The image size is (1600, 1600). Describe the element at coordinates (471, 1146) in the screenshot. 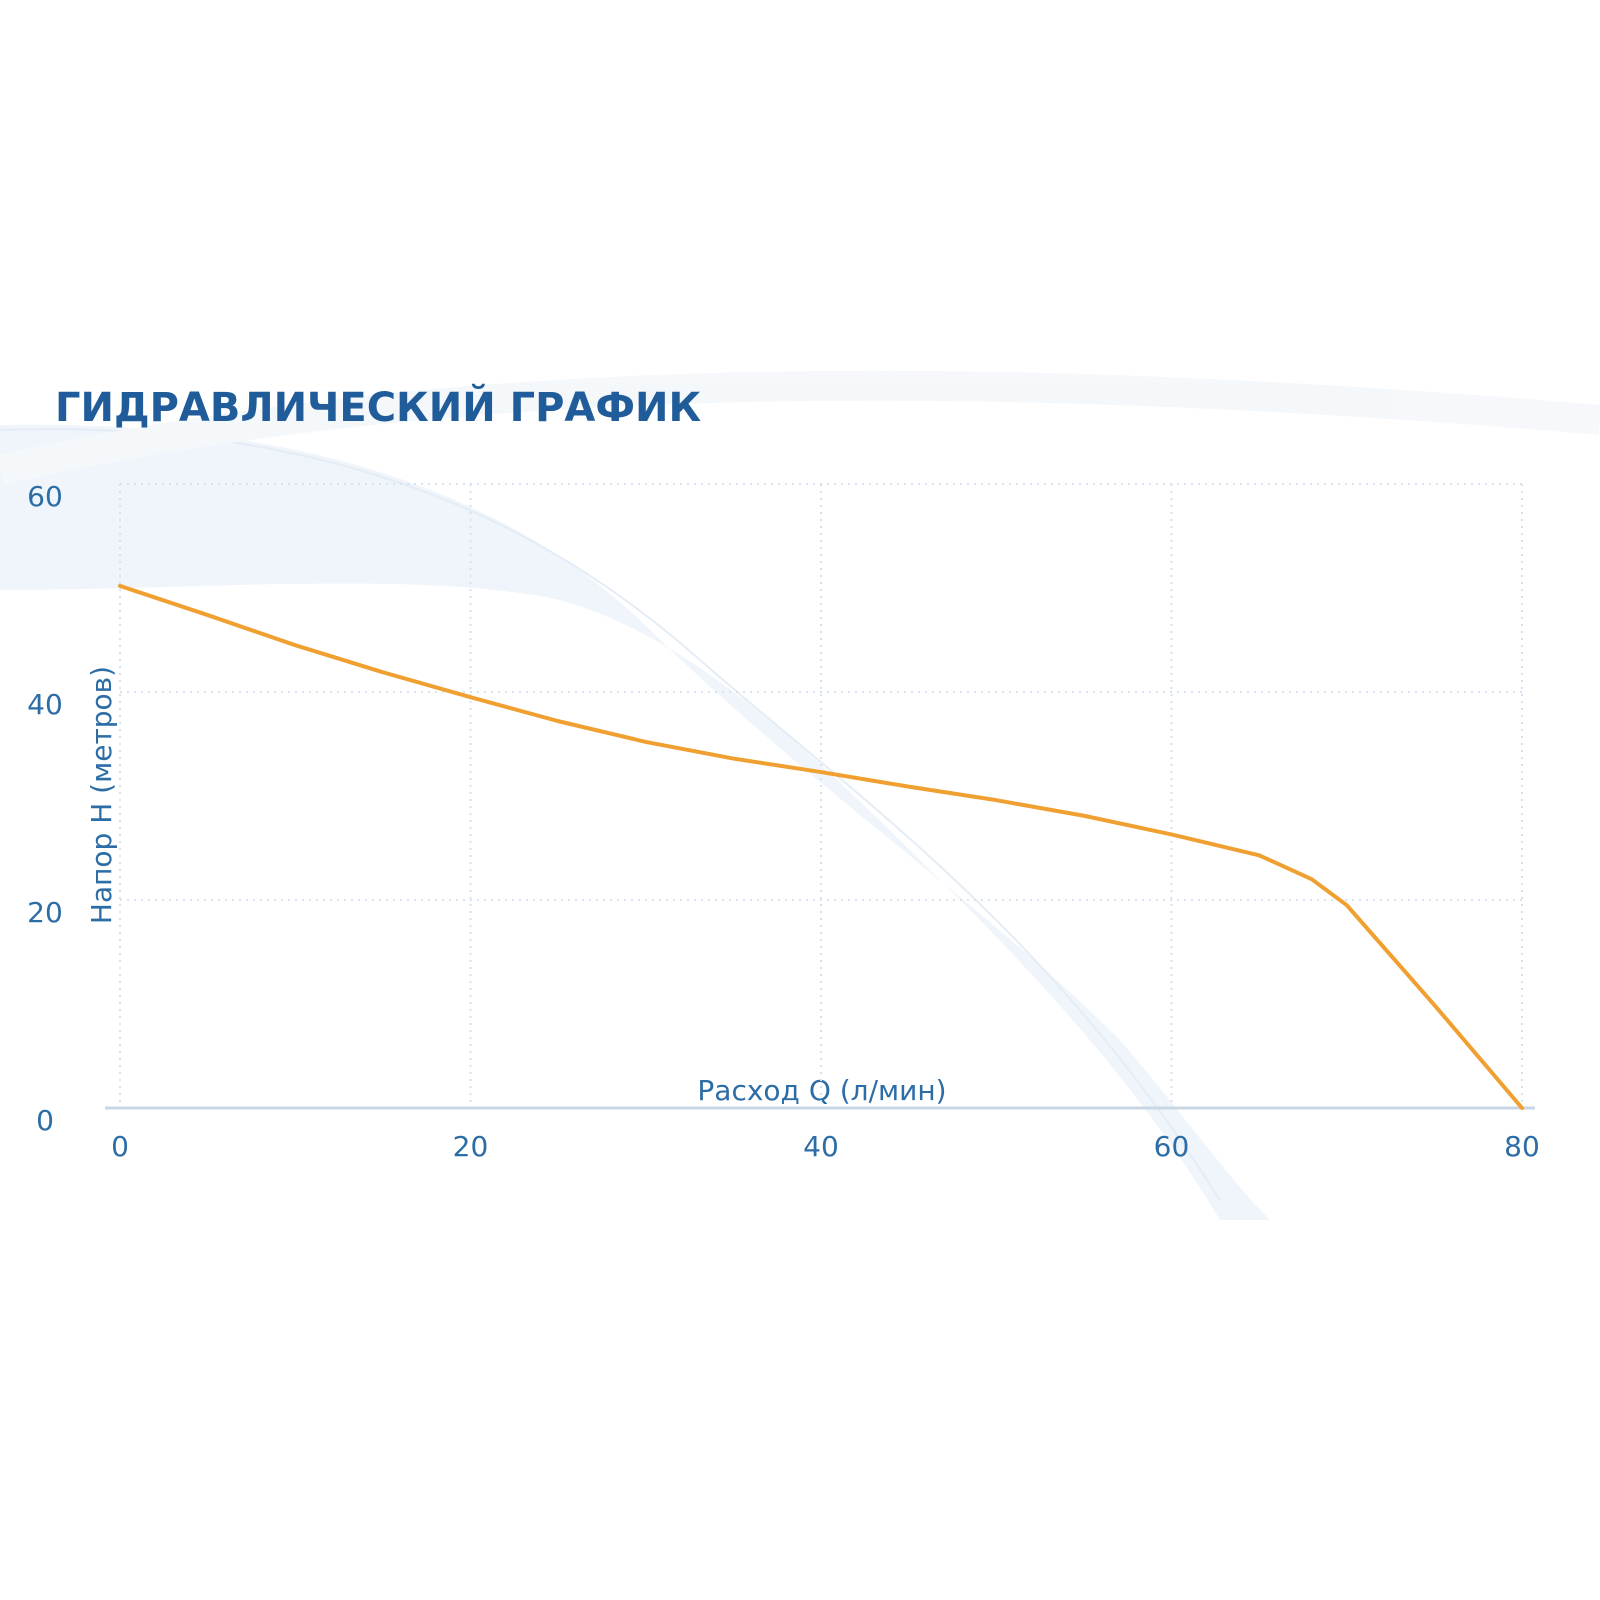

I see `x-tick-label: 20` at that location.